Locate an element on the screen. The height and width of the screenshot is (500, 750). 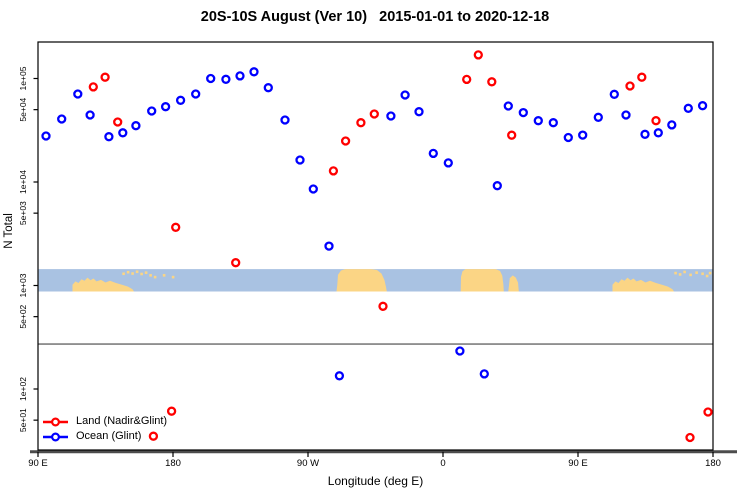
legend: Land (Nadir&Glint) Ocean (Glint) is located at coordinates (104, 429).